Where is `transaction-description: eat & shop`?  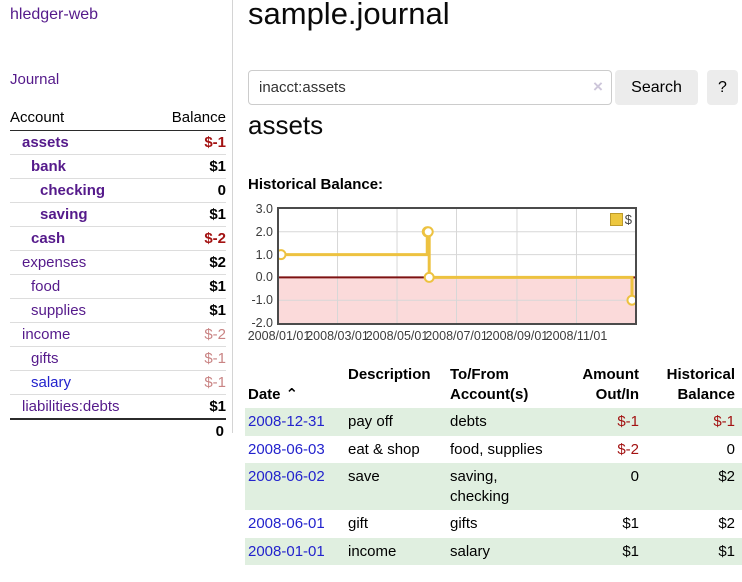 transaction-description: eat & shop is located at coordinates (384, 449).